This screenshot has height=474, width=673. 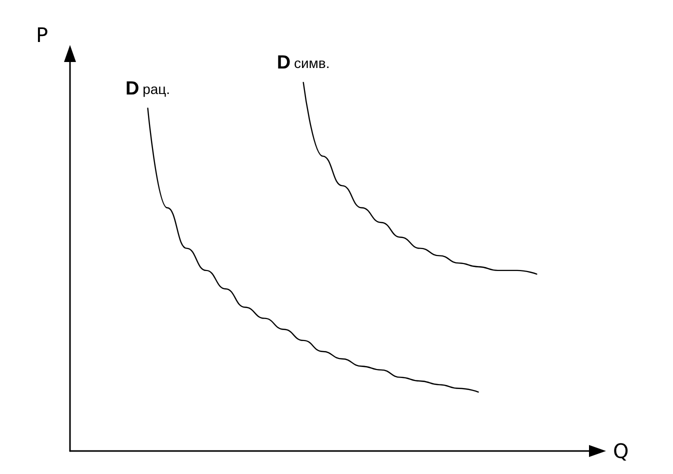 What do you see at coordinates (303, 63) in the screenshot?
I see `series-label: D симв.` at bounding box center [303, 63].